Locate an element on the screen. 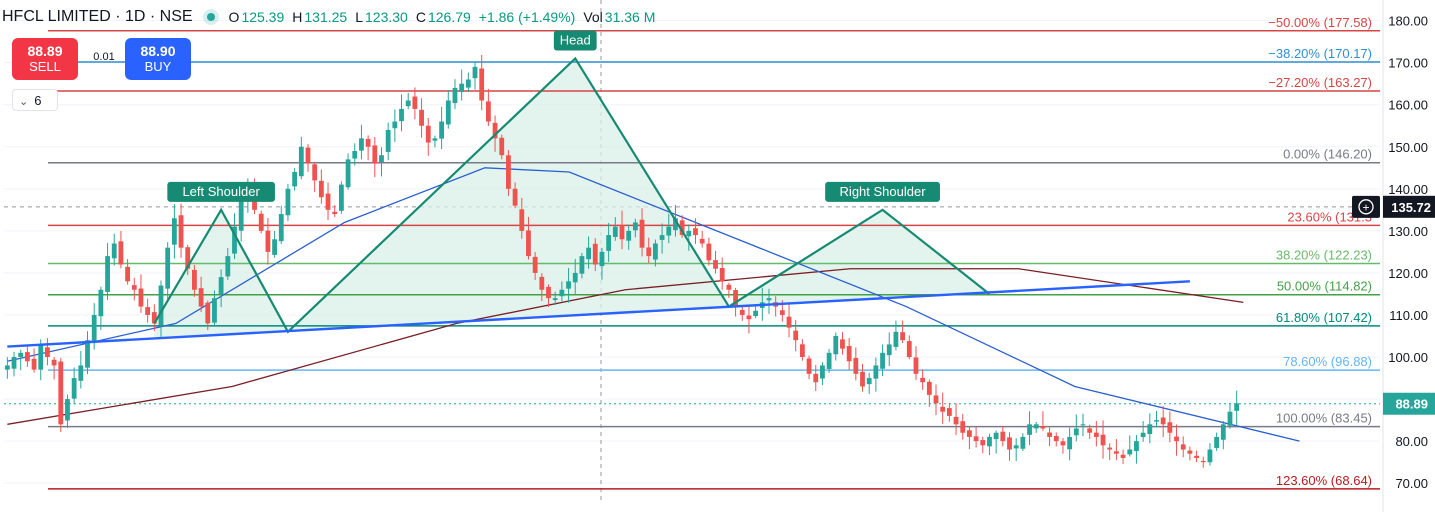 This screenshot has height=512, width=1435. y-tick-label: 130.00 is located at coordinates (1408, 231).